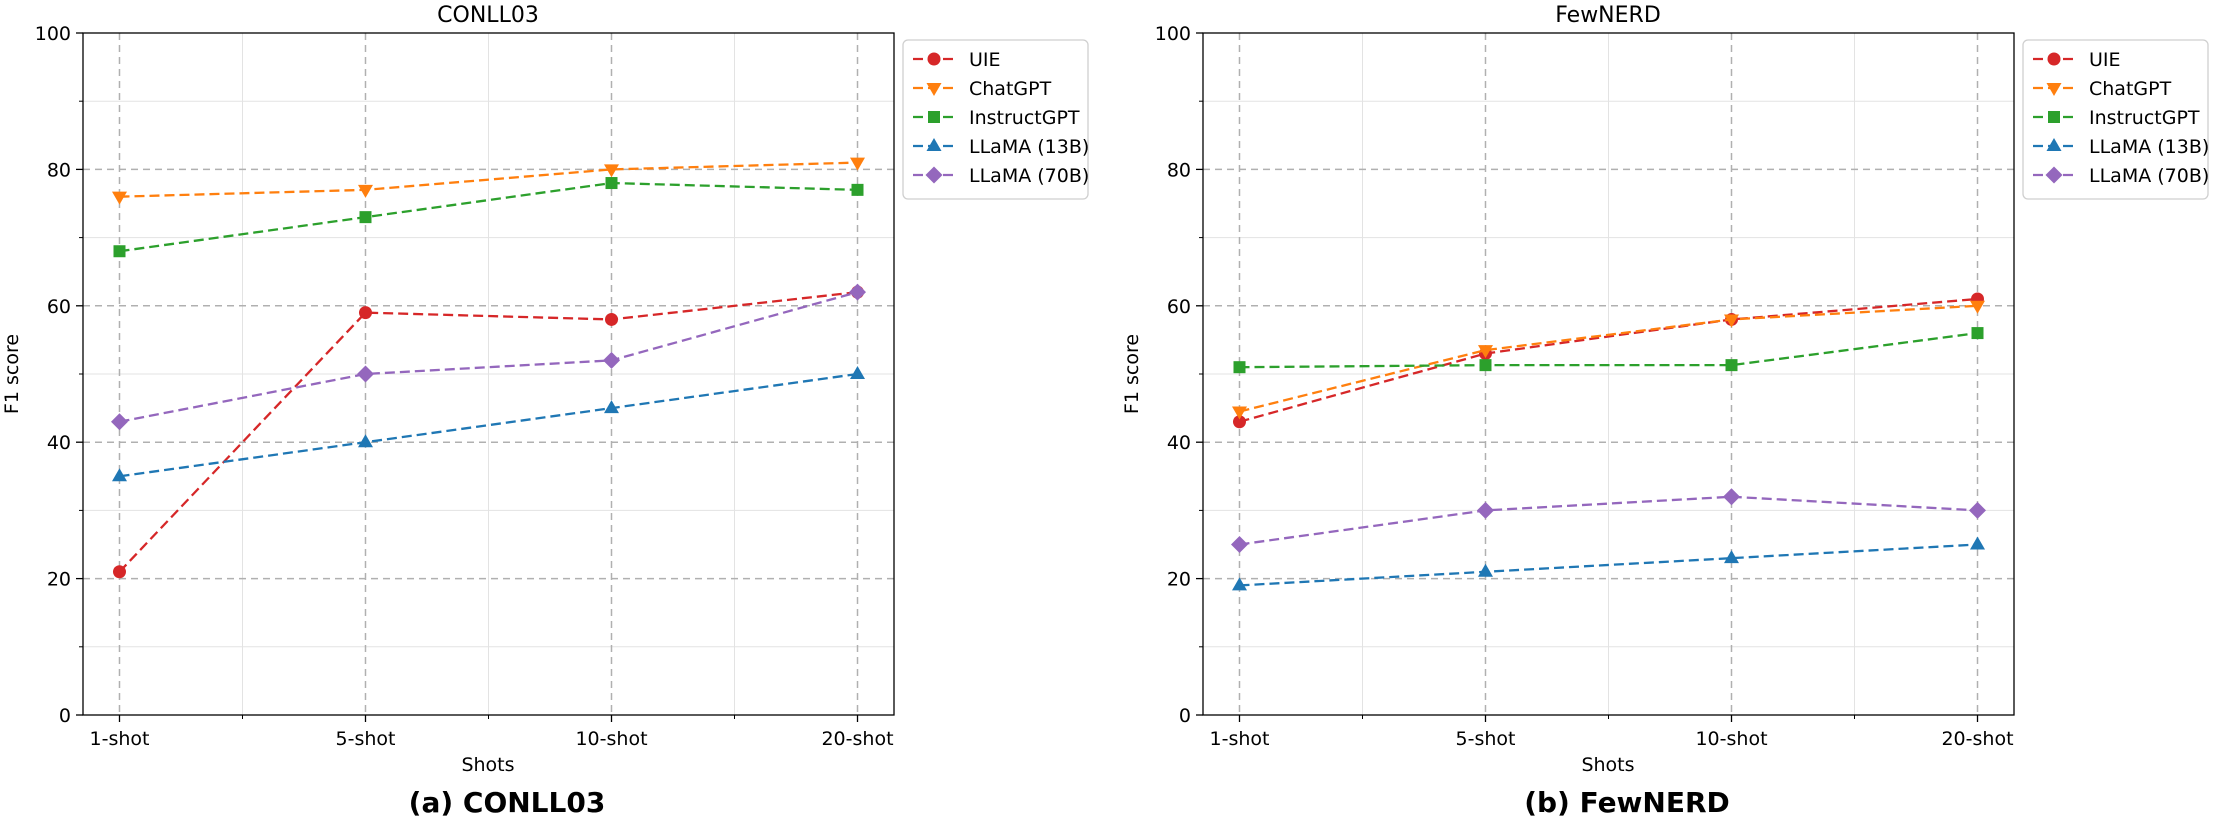  I want to click on x-tick-label: 1-shot, so click(120, 739).